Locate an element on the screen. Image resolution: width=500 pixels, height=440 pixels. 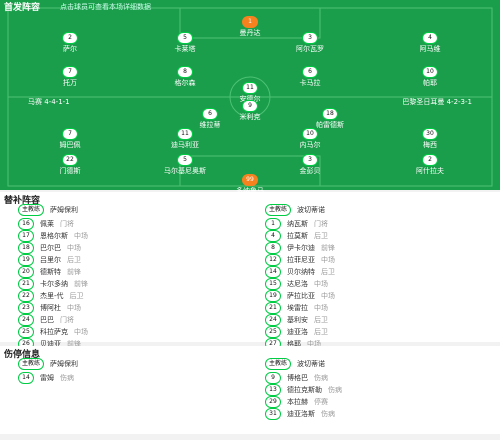
player-row: 23 博阿杜 中场 is located at coordinates (133, 308).